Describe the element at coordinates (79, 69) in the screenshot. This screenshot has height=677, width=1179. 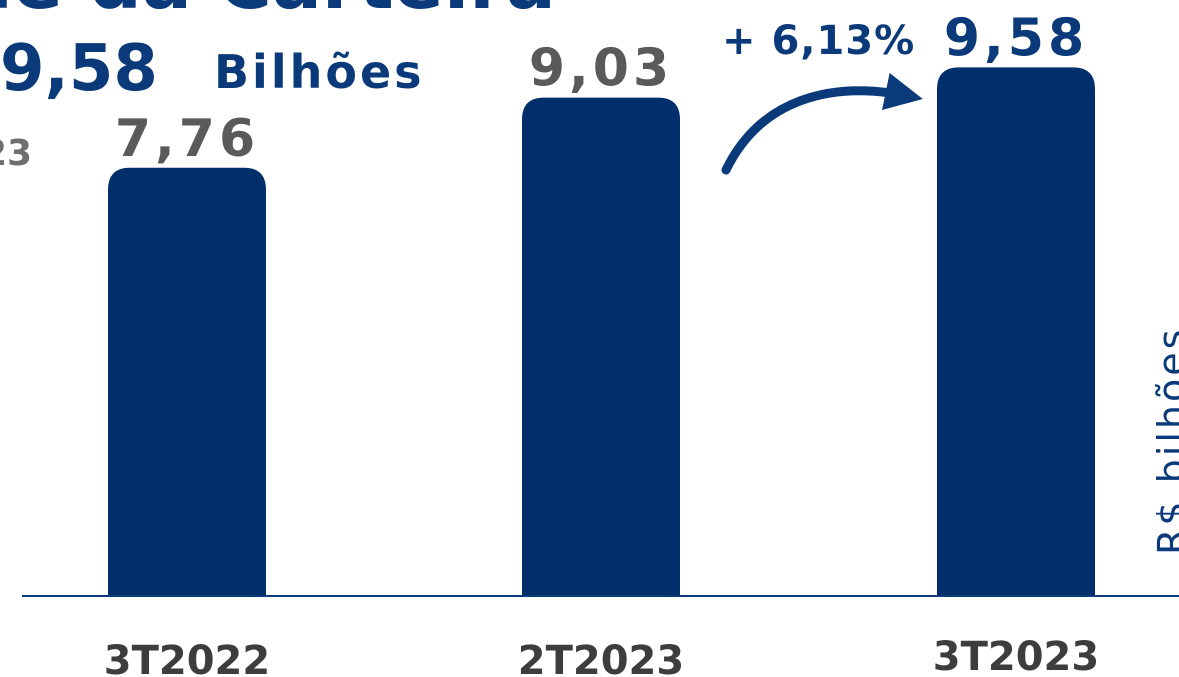
I see `total-value: 9,58` at that location.